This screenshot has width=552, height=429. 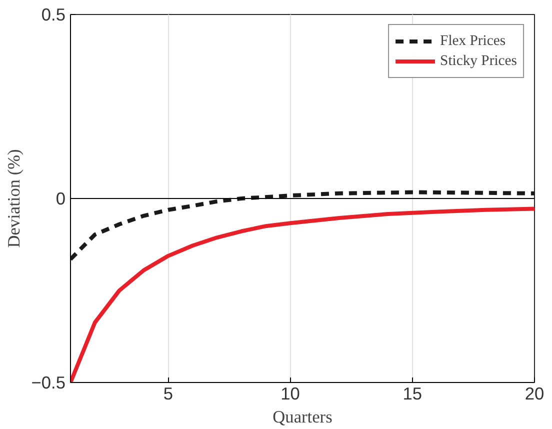 What do you see at coordinates (290, 394) in the screenshot?
I see `x-tick-label: 10` at bounding box center [290, 394].